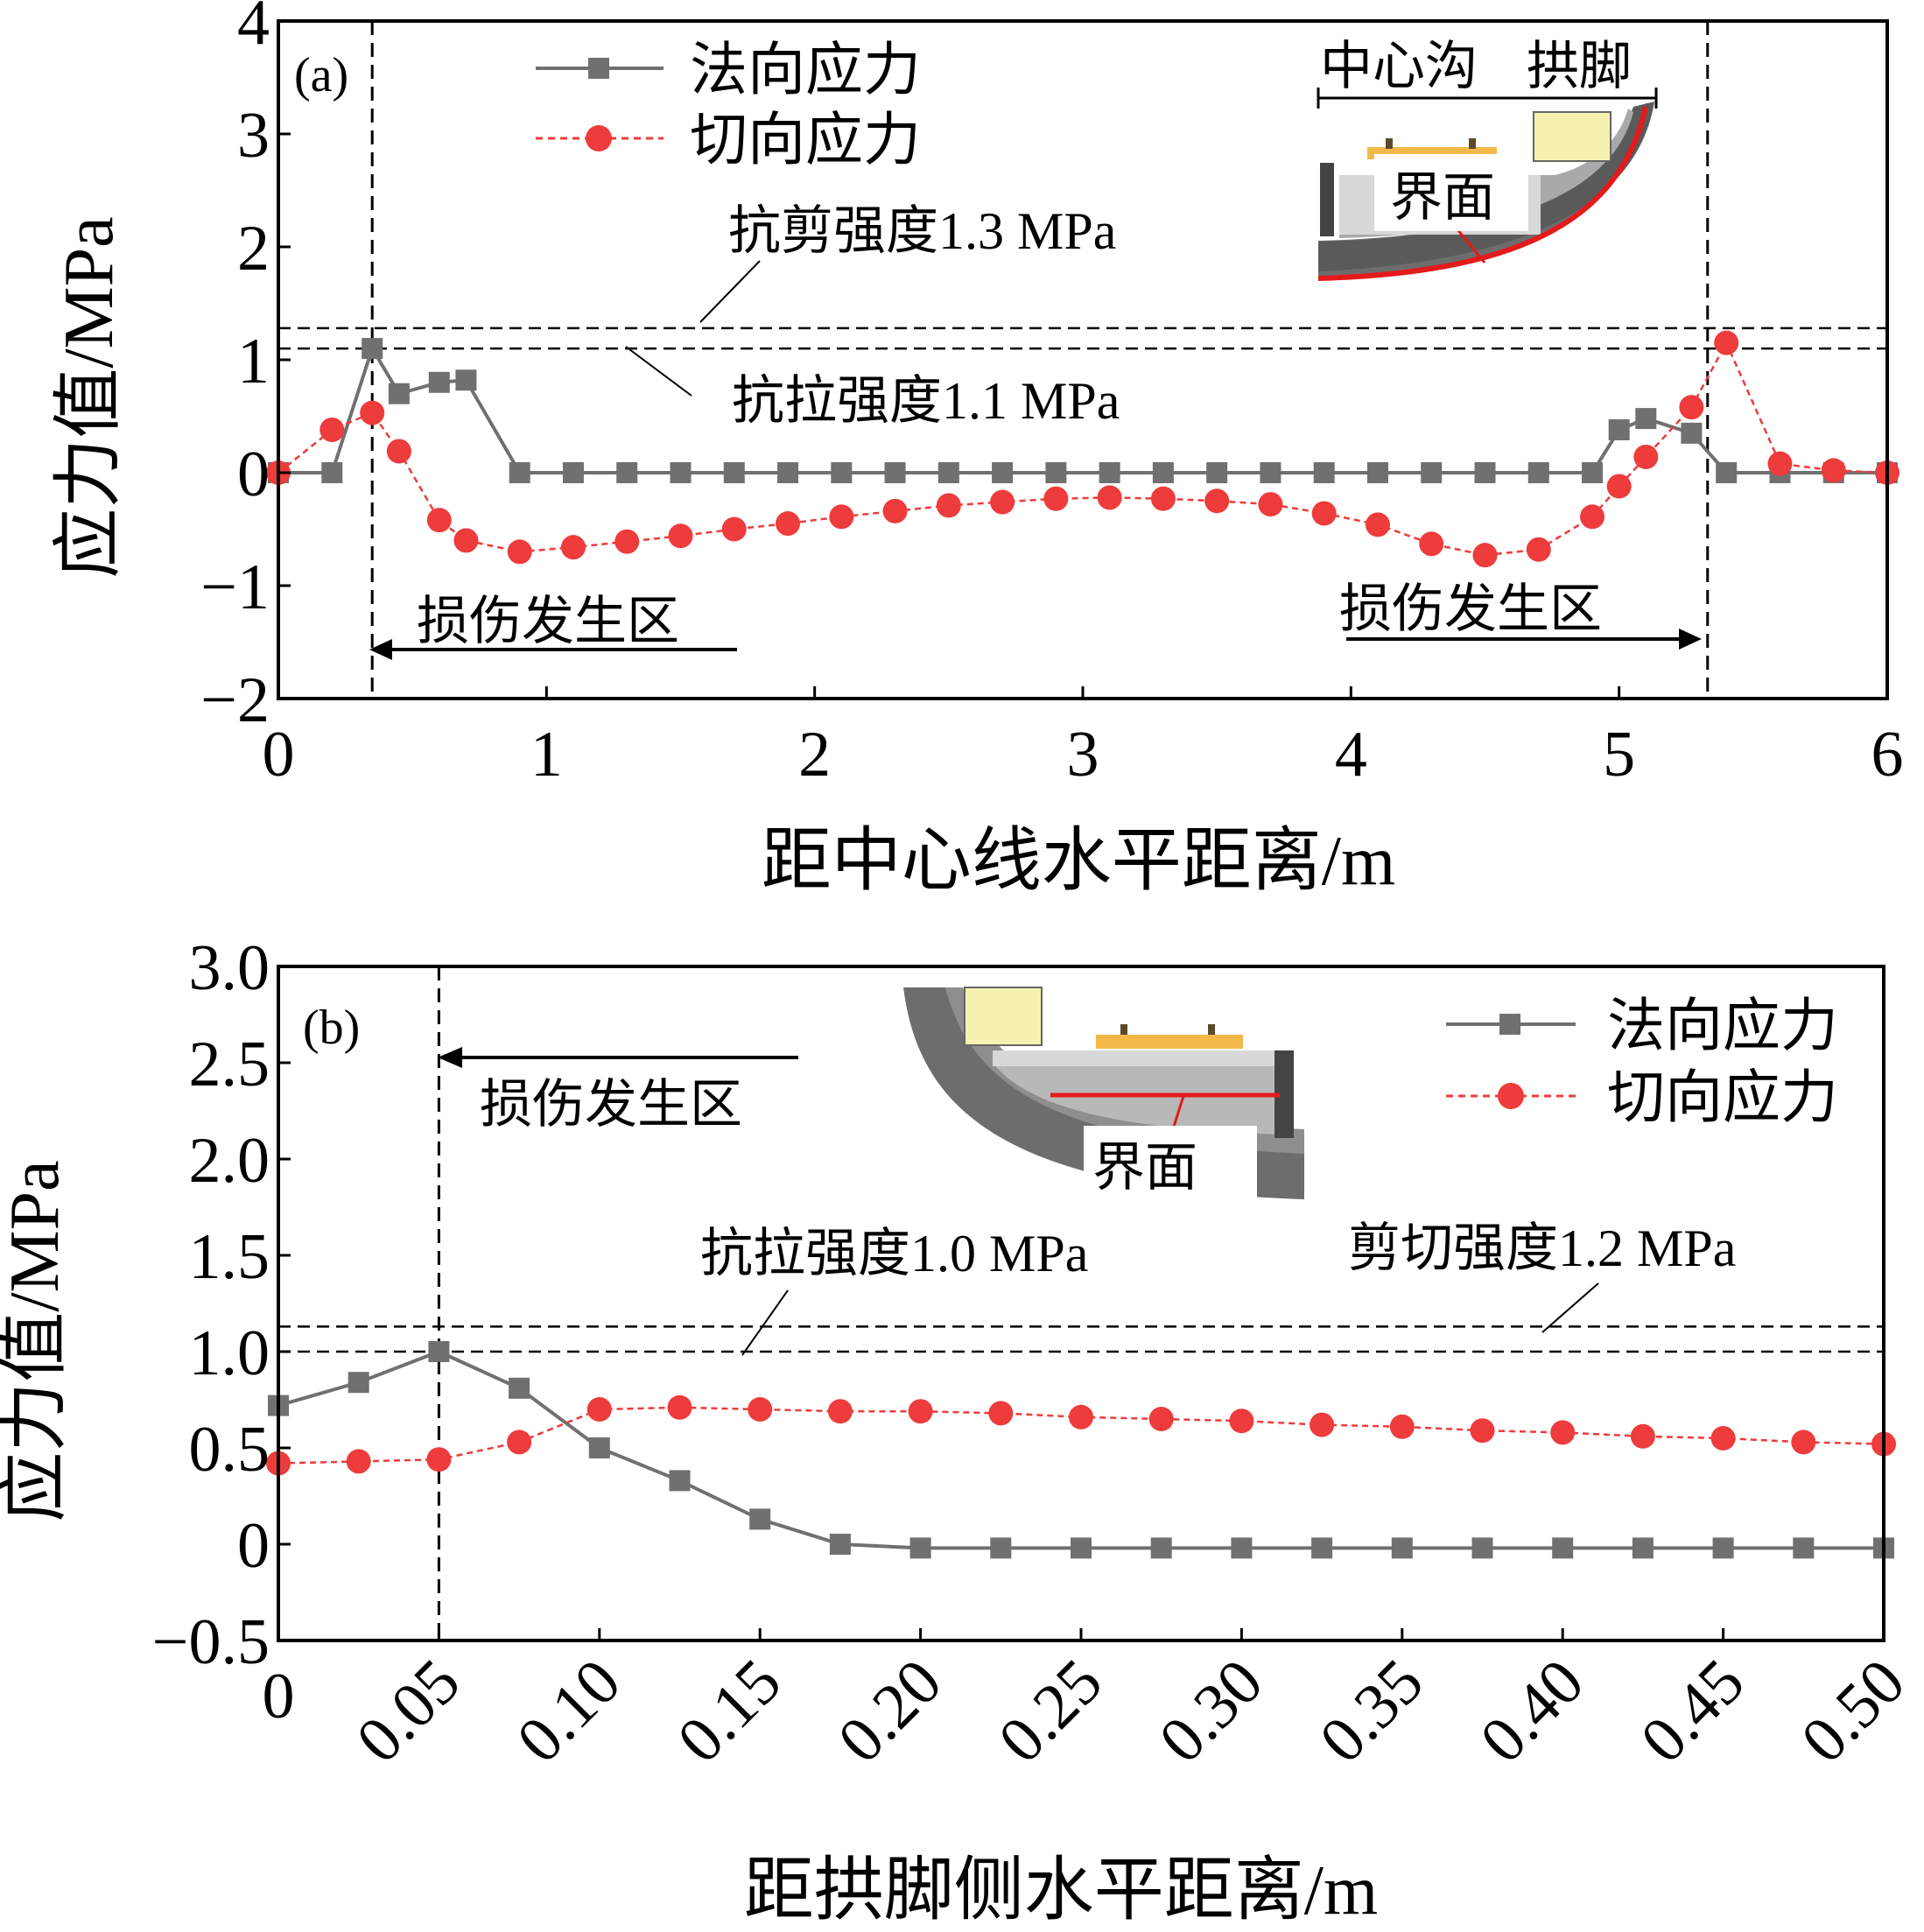  What do you see at coordinates (211, 1642) in the screenshot?
I see `y-tick-label-b-0: −0.5` at bounding box center [211, 1642].